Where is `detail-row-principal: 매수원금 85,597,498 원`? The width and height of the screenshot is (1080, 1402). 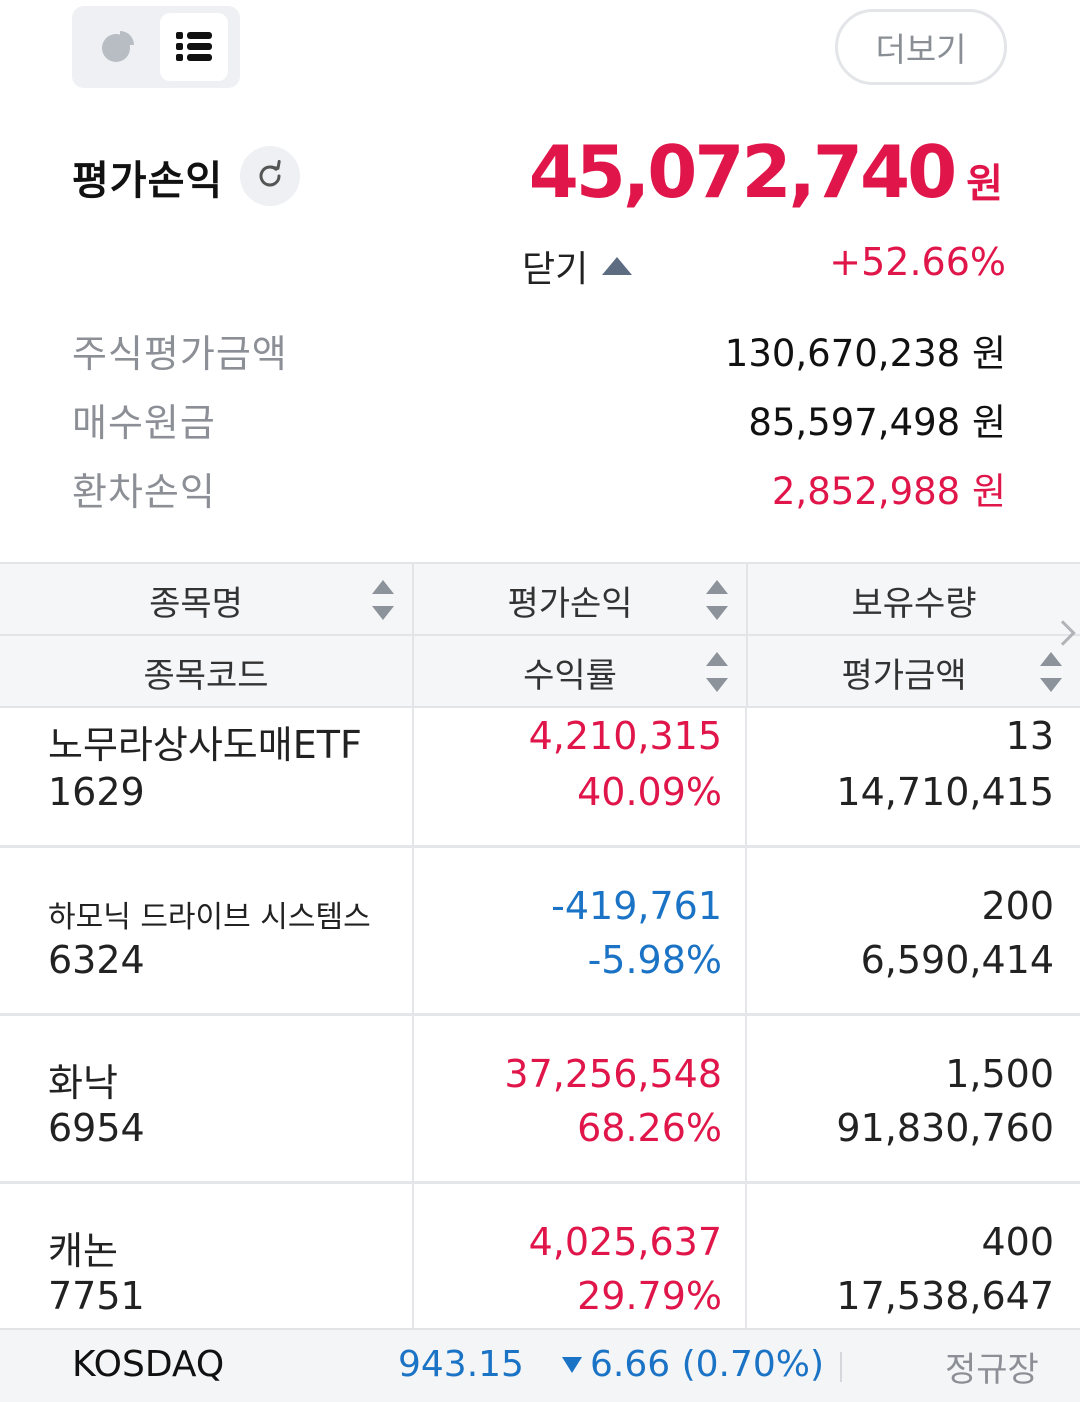 detail-row-principal: 매수원금 85,597,498 원 is located at coordinates (539, 419).